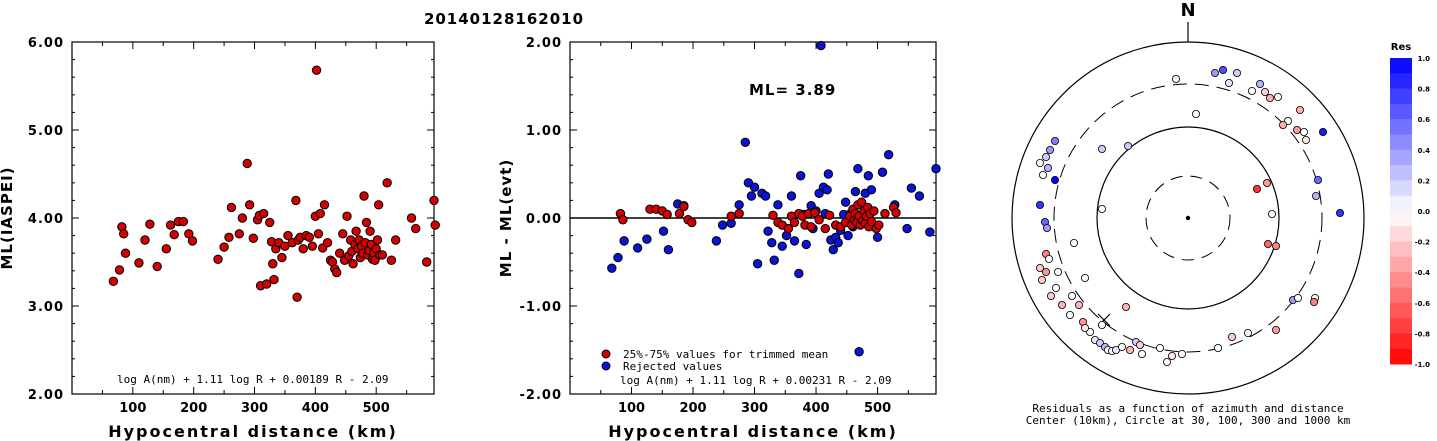 Image resolution: width=1437 pixels, height=441 pixels. Describe the element at coordinates (877, 408) in the screenshot. I see `middle-x-tick-label: 500` at that location.